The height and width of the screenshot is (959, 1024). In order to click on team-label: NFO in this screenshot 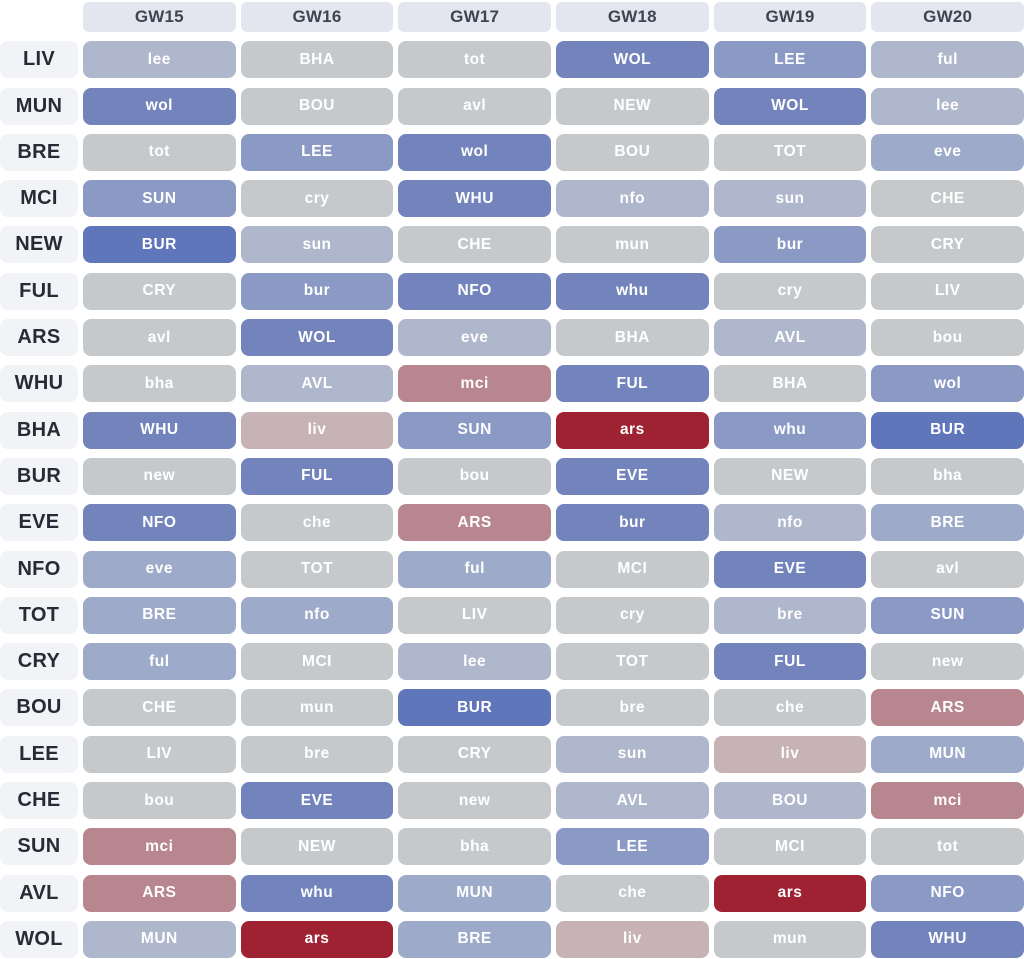, I will do `click(39, 569)`.